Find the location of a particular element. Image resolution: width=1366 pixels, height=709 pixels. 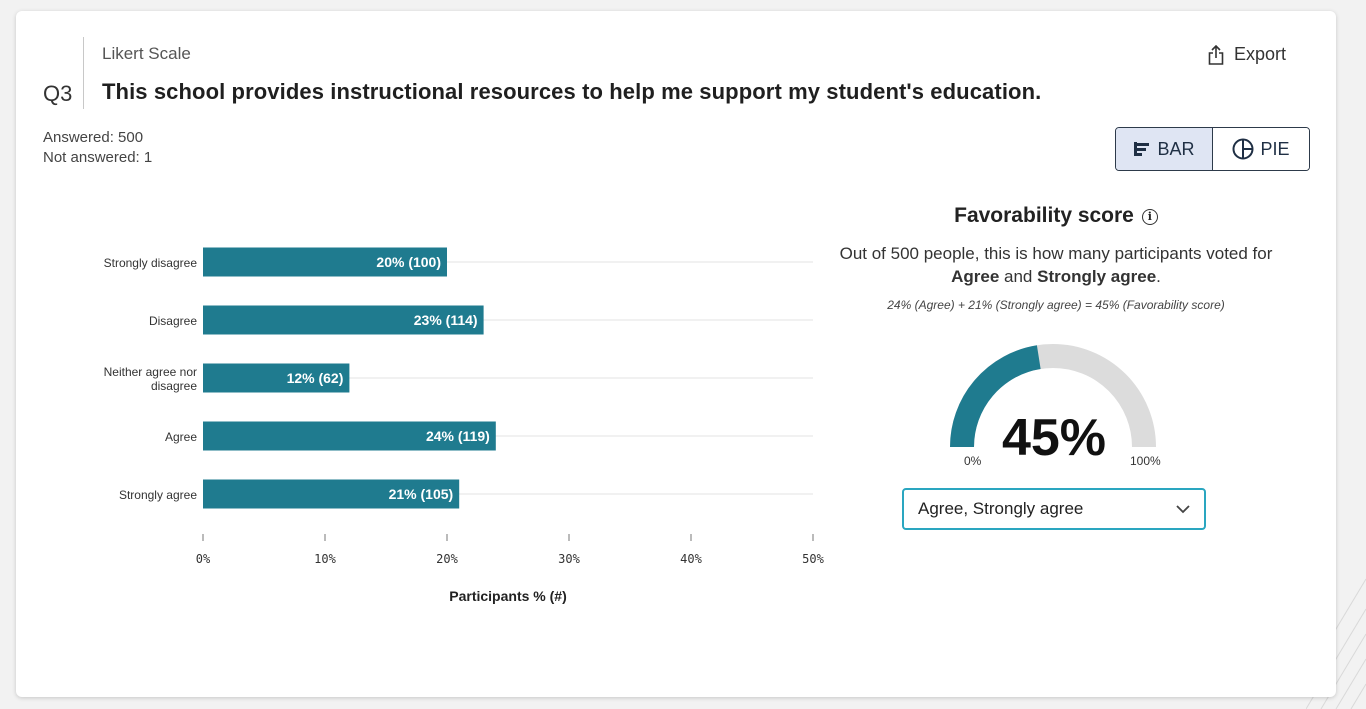

favorability-gauge is located at coordinates (1053, 396).